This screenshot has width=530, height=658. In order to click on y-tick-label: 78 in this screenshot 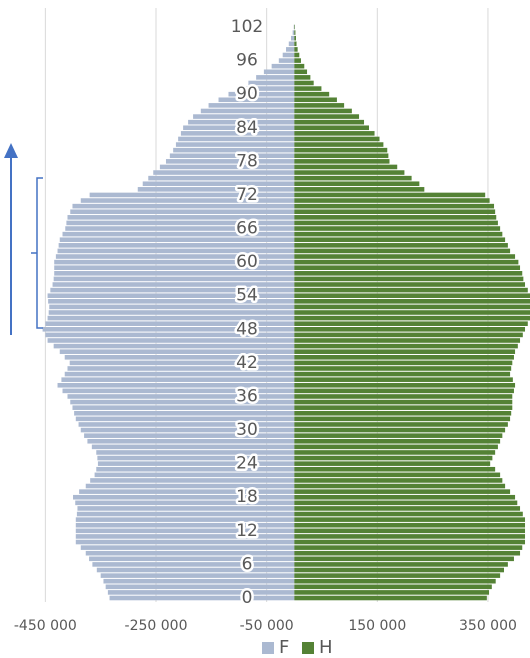, I will do `click(247, 161)`.